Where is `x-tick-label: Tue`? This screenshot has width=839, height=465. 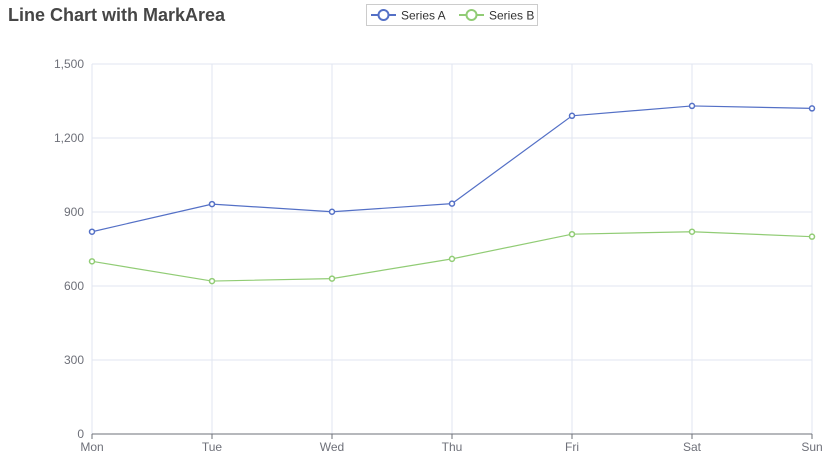
x-tick-label: Tue is located at coordinates (212, 447).